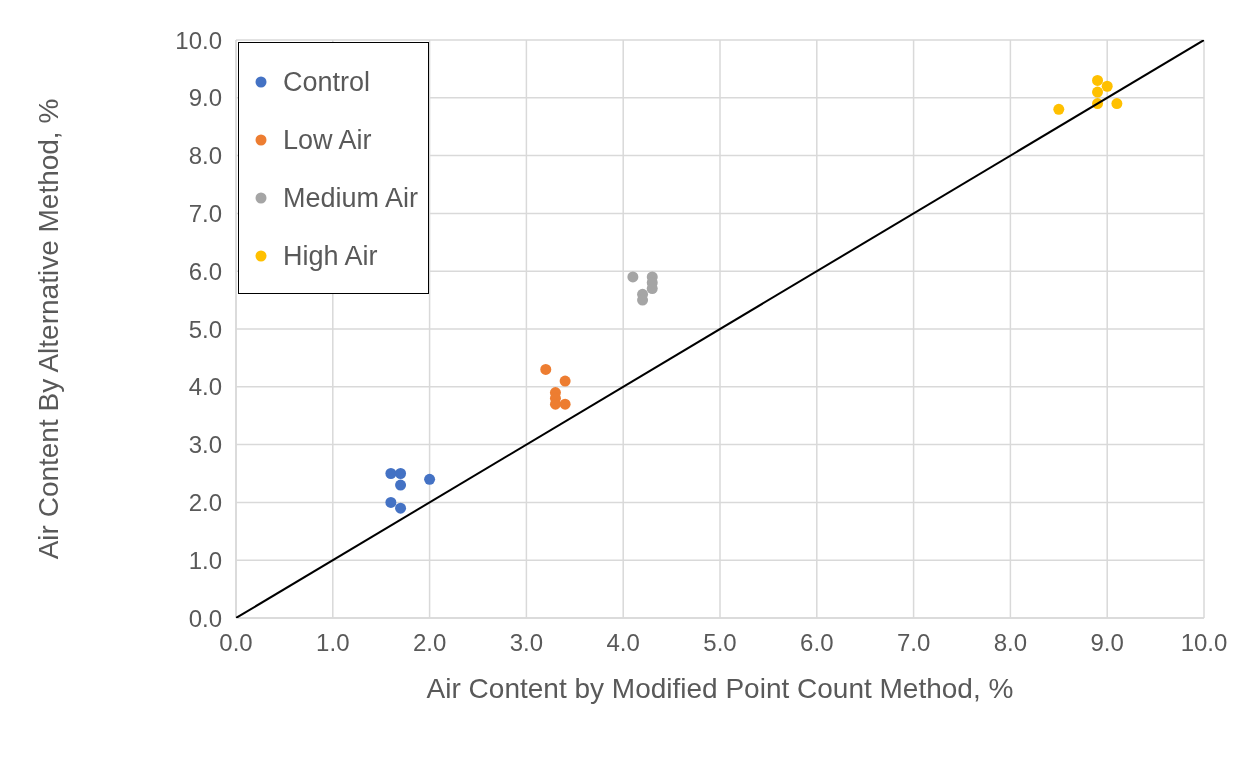  Describe the element at coordinates (817, 643) in the screenshot. I see `x-tick-label: 6.0` at that location.